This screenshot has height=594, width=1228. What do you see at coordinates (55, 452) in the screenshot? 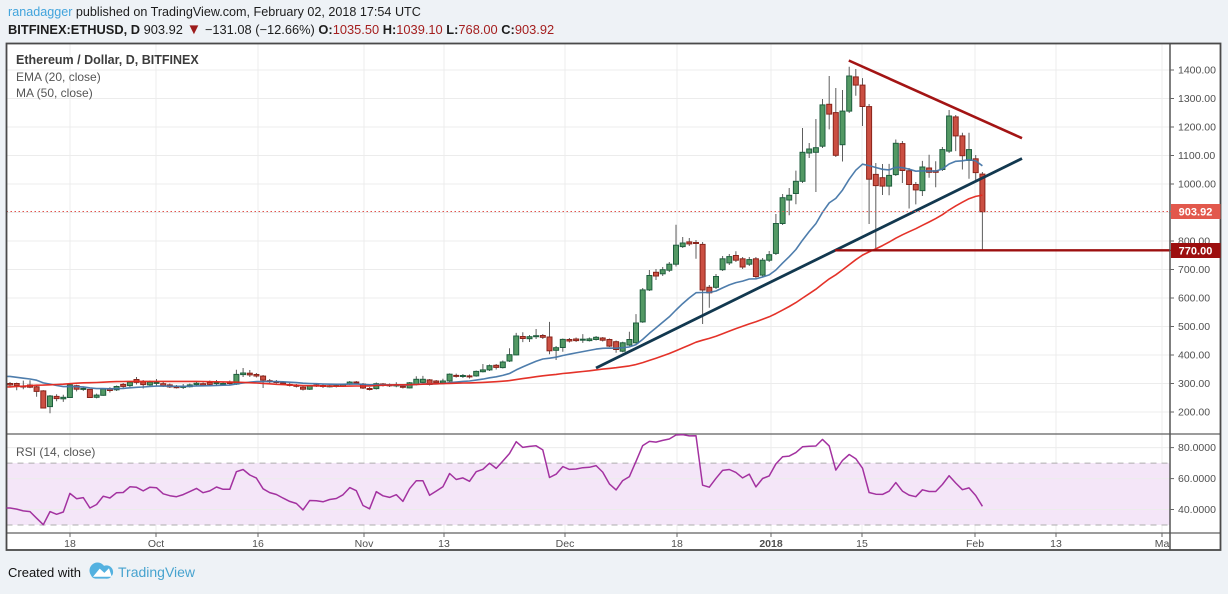
I see `svg-text: RSI (14, close)` at bounding box center [55, 452].